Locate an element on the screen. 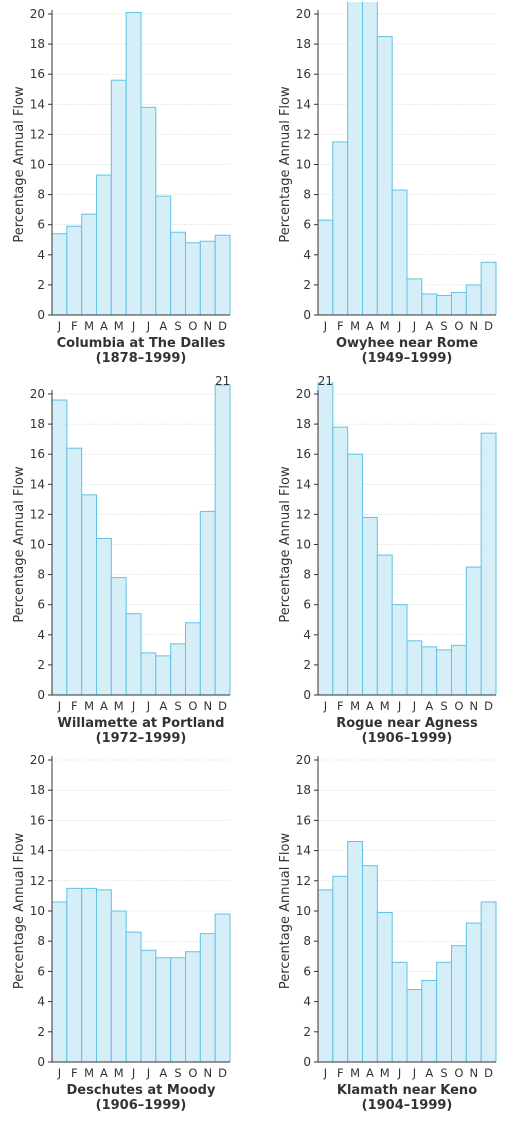 Image resolution: width=509 pixels, height=1121 pixels. peak-annotation: 21 is located at coordinates (222, 381).